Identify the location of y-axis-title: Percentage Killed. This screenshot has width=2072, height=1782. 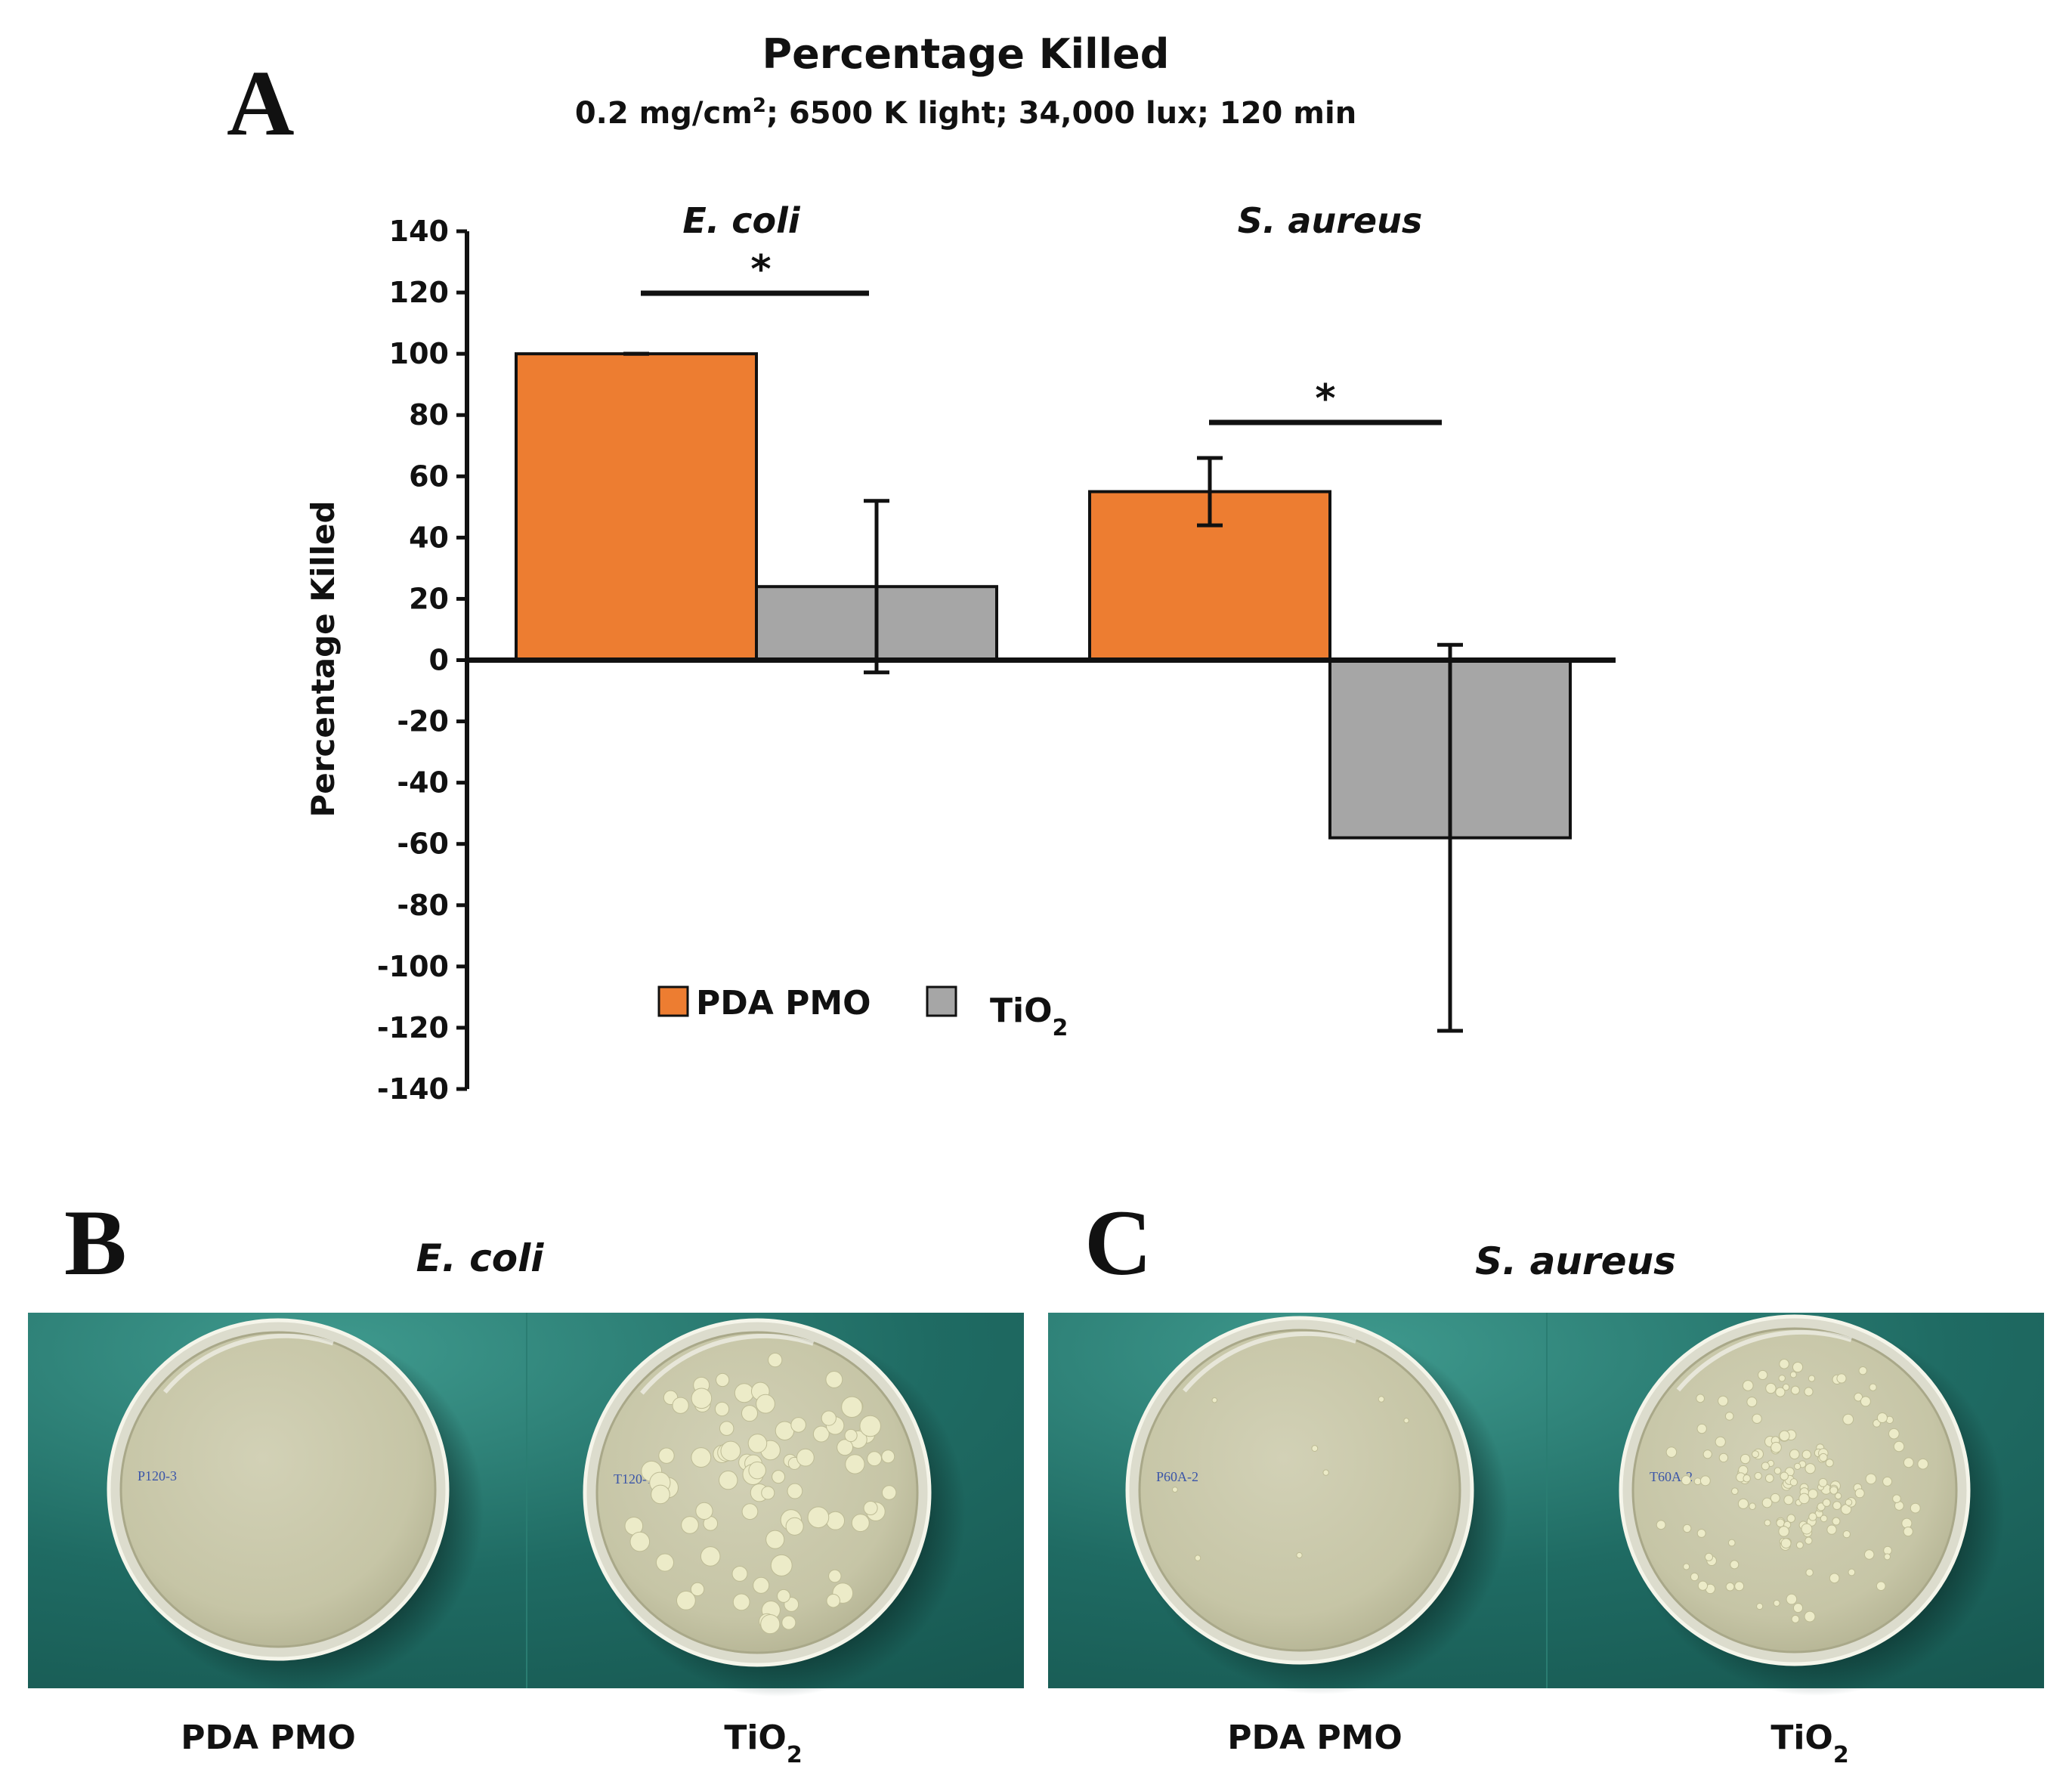
(323, 658).